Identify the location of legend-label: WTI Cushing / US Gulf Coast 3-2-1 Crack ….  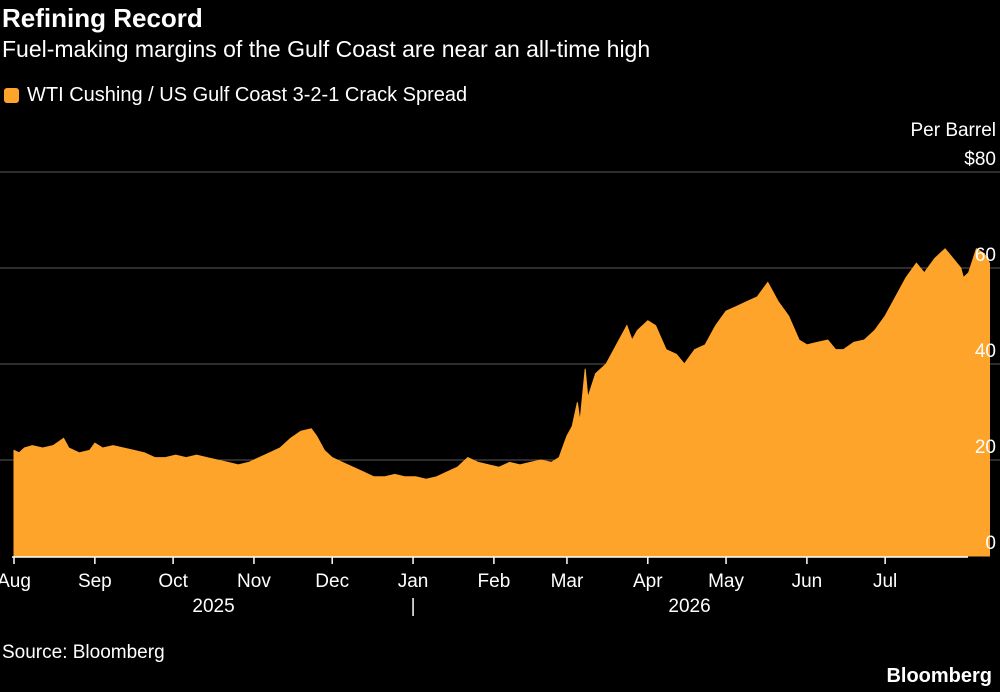
(247, 95).